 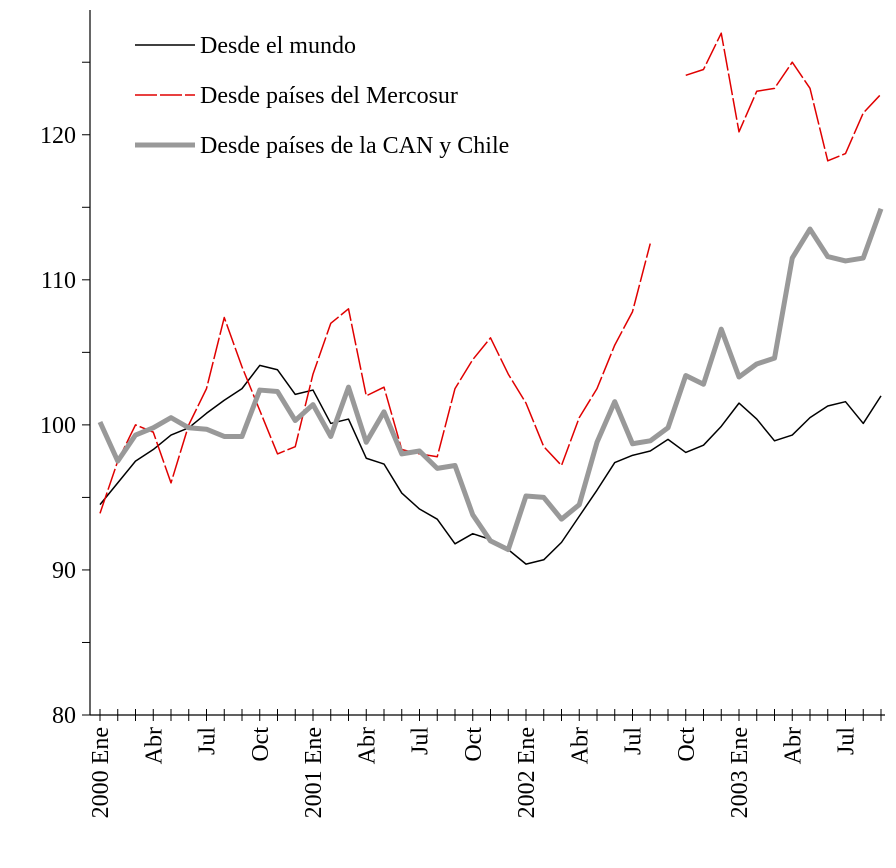 What do you see at coordinates (329, 96) in the screenshot?
I see `legend-label: Desde países del Mercosur` at bounding box center [329, 96].